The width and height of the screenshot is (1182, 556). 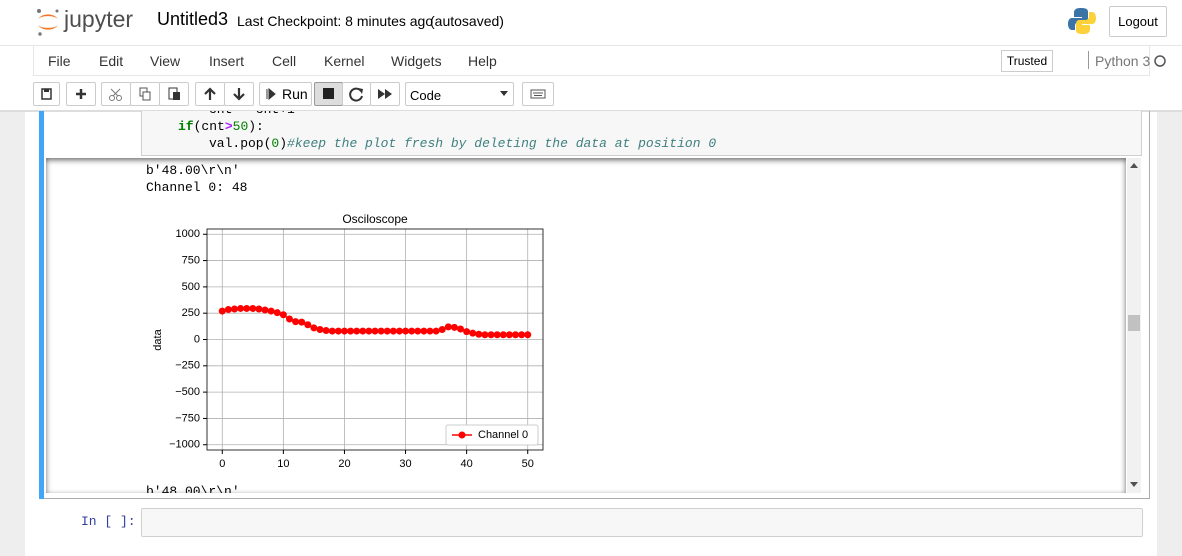 I want to click on y-tick-label: 750, so click(x=191, y=260).